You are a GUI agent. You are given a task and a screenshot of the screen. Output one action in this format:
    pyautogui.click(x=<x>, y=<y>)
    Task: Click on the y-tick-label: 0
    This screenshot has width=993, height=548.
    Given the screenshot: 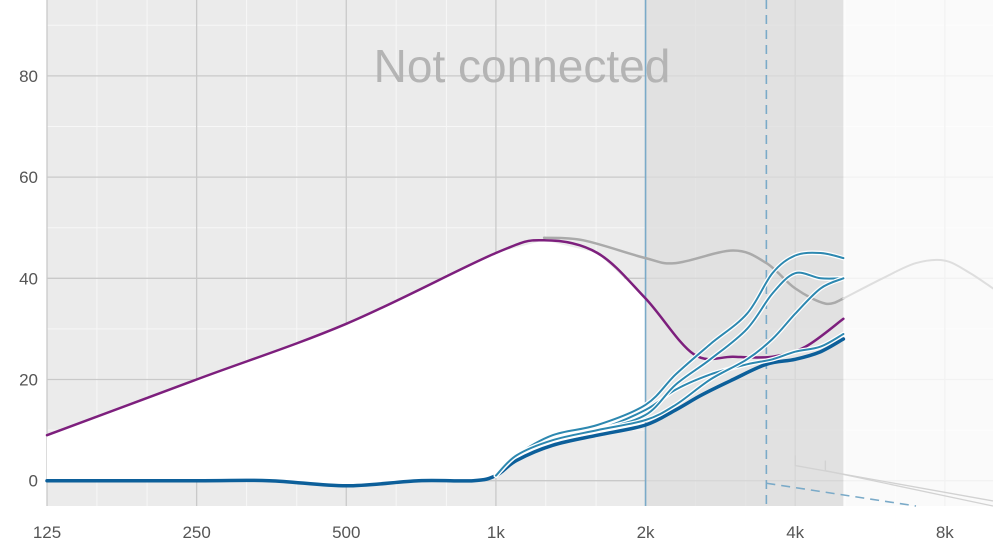 What is the action you would take?
    pyautogui.click(x=33, y=481)
    